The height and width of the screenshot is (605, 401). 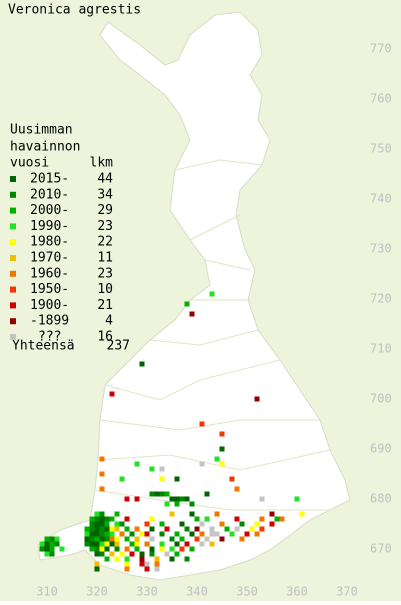 I want to click on y-tick-label: 770, so click(x=381, y=49).